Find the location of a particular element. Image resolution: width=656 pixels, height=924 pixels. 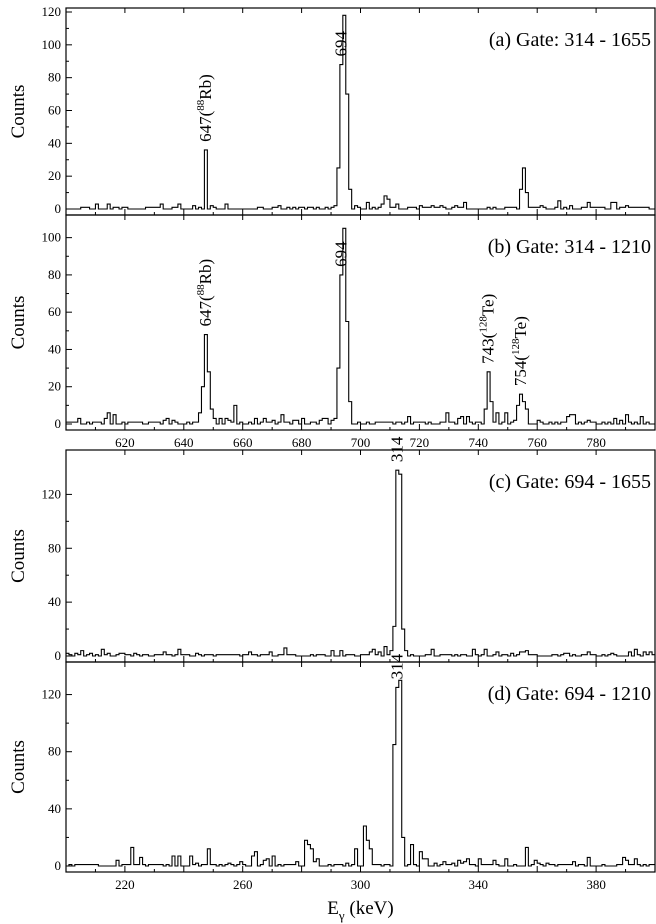

peak-label: 743(128Te) is located at coordinates (488, 329).